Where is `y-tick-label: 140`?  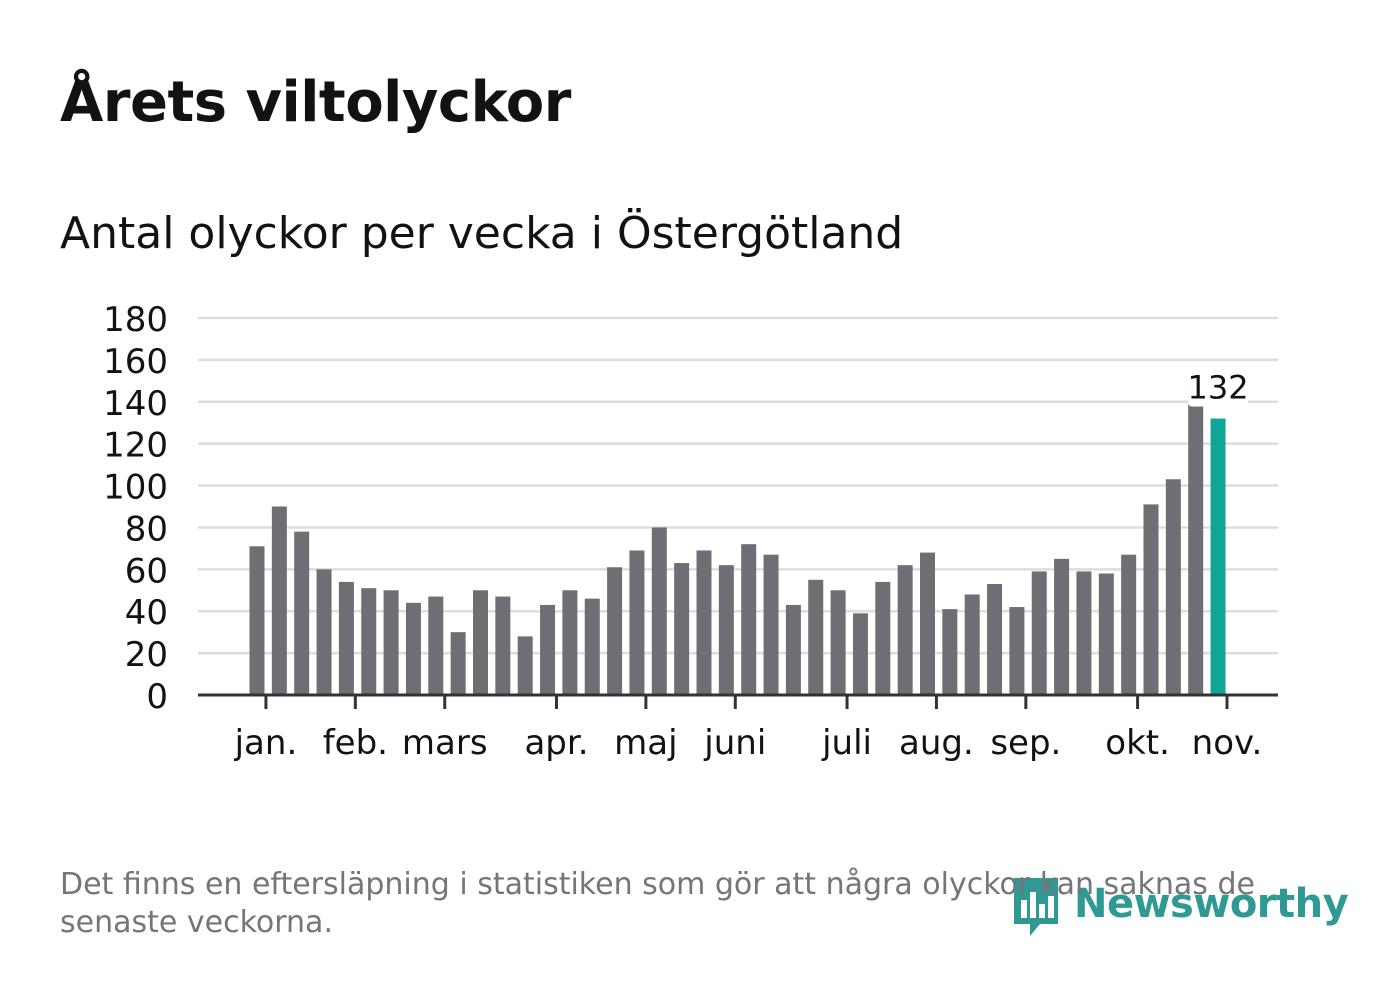 y-tick-label: 140 is located at coordinates (135, 404).